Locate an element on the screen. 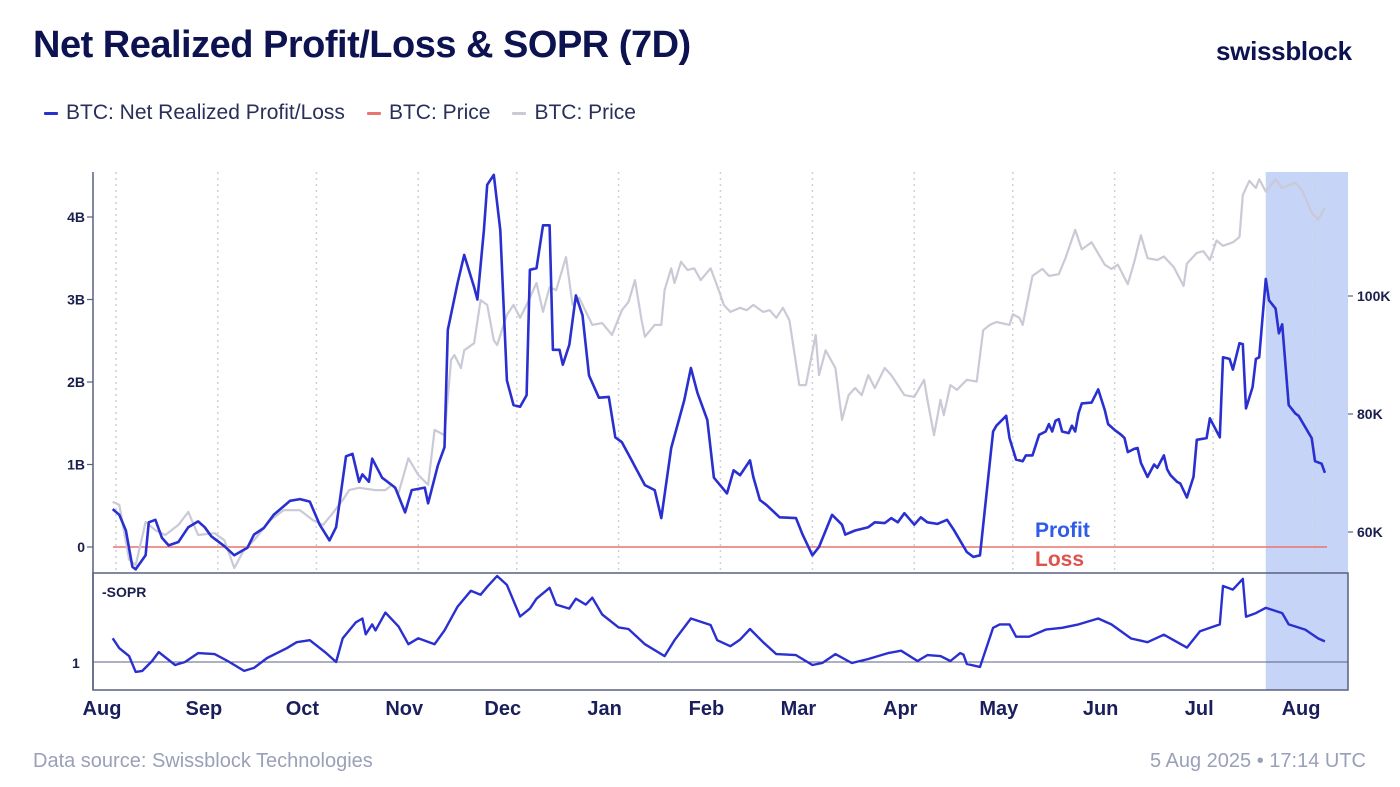 This screenshot has height=787, width=1400. sopr-panel-frame is located at coordinates (720, 631).